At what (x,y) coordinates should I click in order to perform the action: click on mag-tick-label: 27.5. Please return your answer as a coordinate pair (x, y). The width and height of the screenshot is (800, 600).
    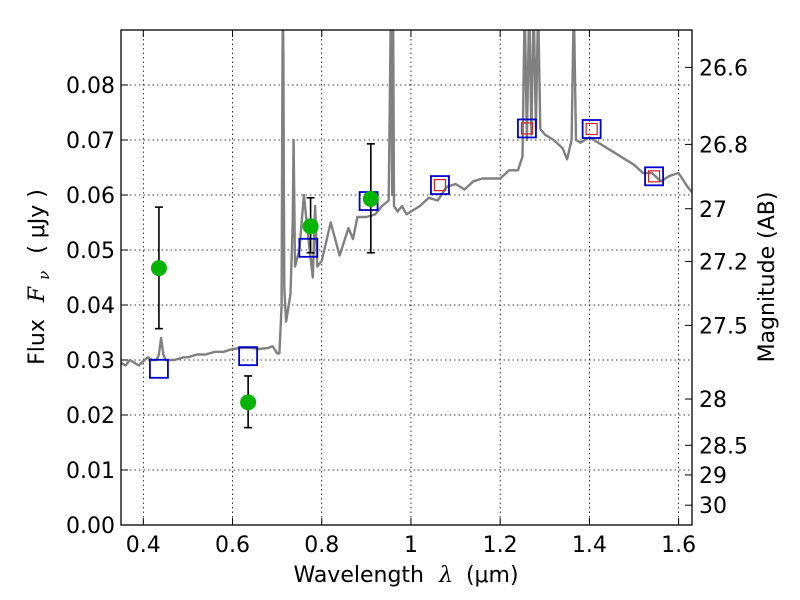
    Looking at the image, I should click on (723, 326).